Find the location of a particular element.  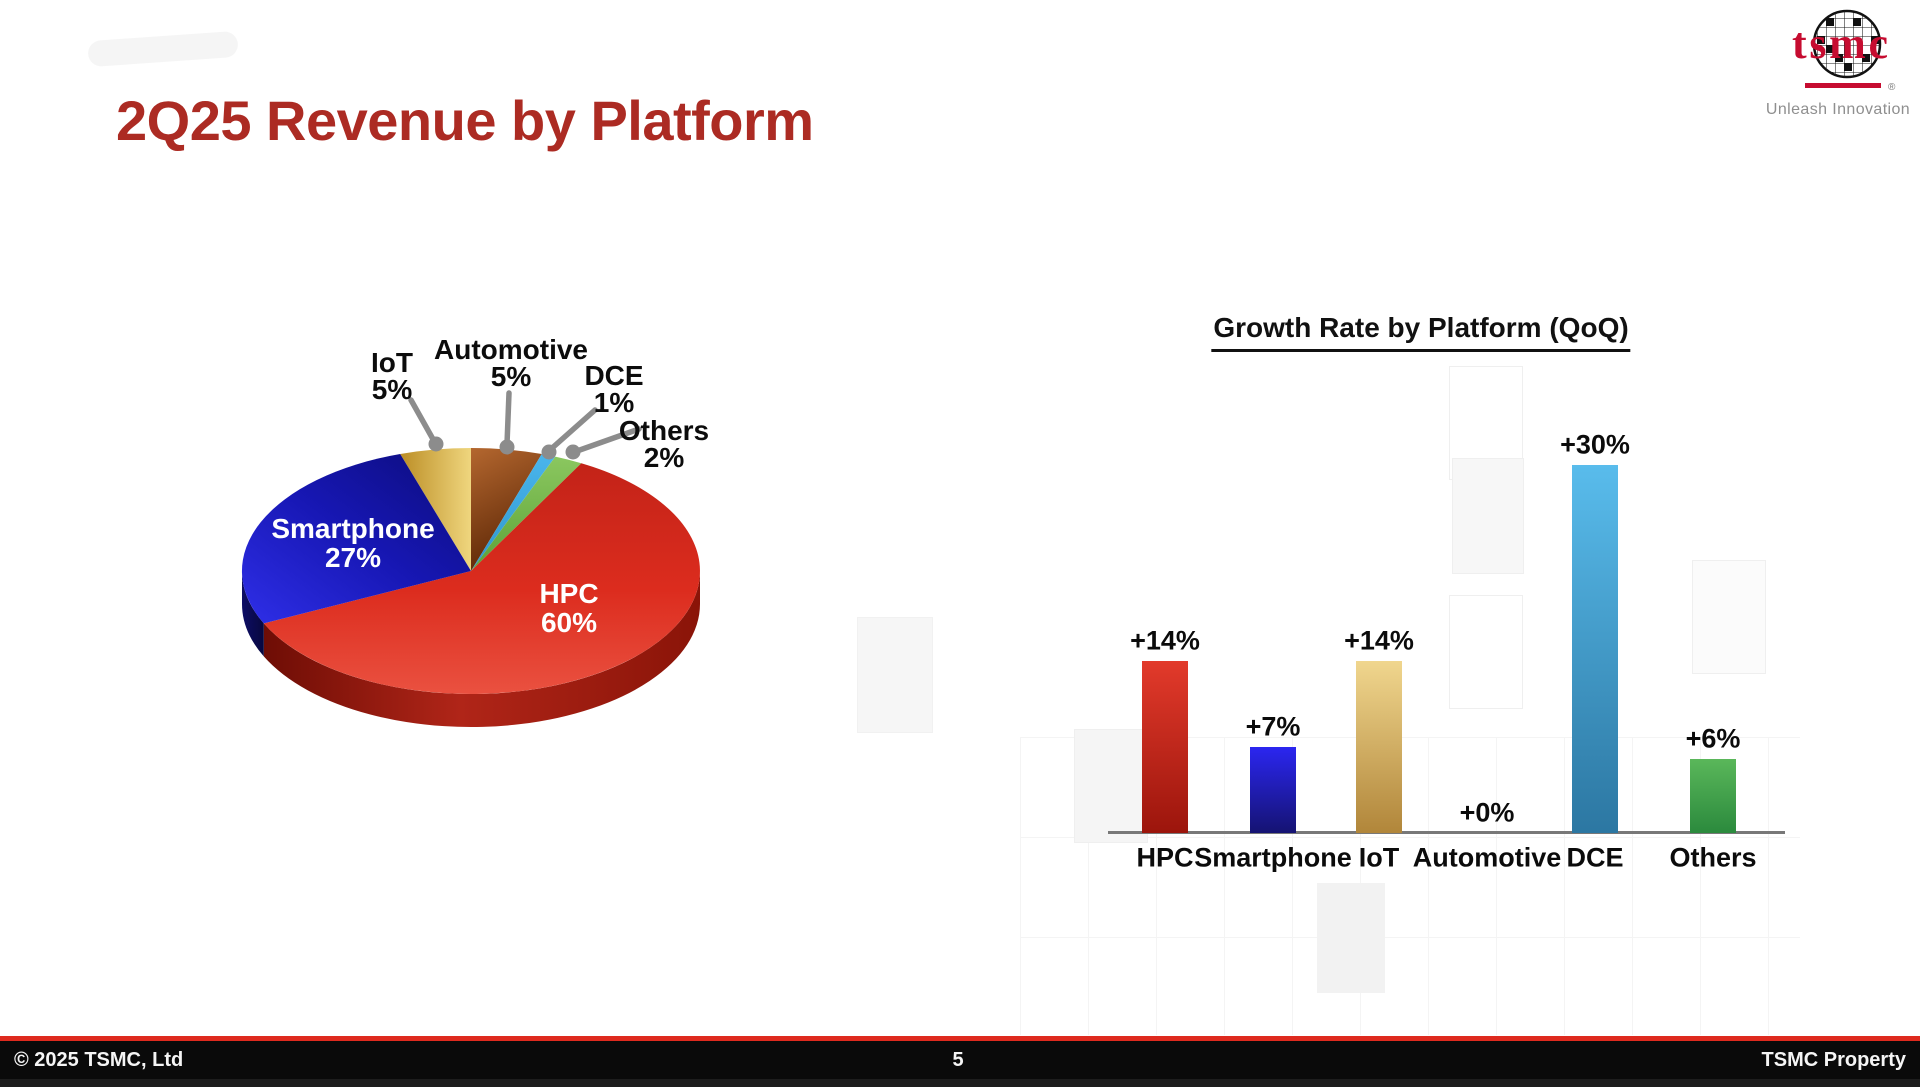

footer-page-number: 5 is located at coordinates (958, 1060).